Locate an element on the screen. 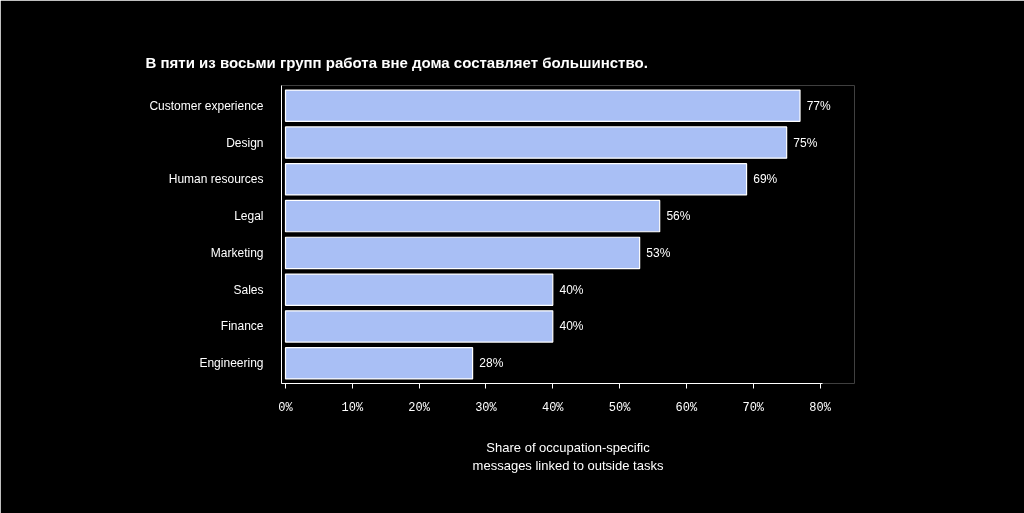 The image size is (1024, 513). data-label: 53% is located at coordinates (658, 252).